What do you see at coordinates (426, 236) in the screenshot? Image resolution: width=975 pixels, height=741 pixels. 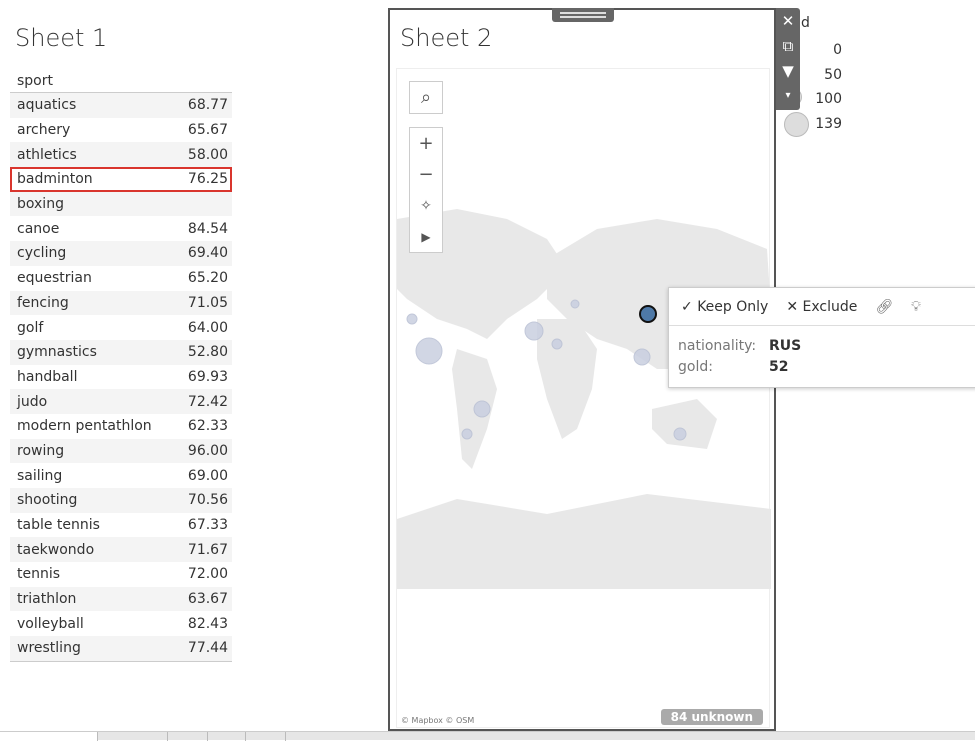 I see `play-icon: ▶` at bounding box center [426, 236].